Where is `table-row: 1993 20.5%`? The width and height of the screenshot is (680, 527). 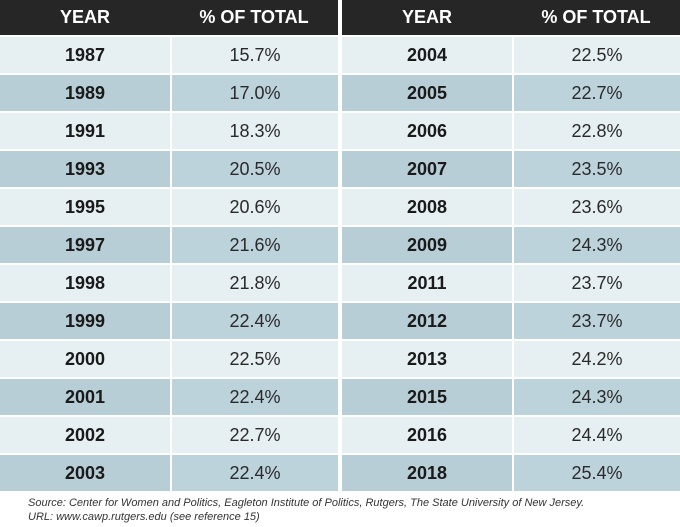
table-row: 1993 20.5% is located at coordinates (169, 169).